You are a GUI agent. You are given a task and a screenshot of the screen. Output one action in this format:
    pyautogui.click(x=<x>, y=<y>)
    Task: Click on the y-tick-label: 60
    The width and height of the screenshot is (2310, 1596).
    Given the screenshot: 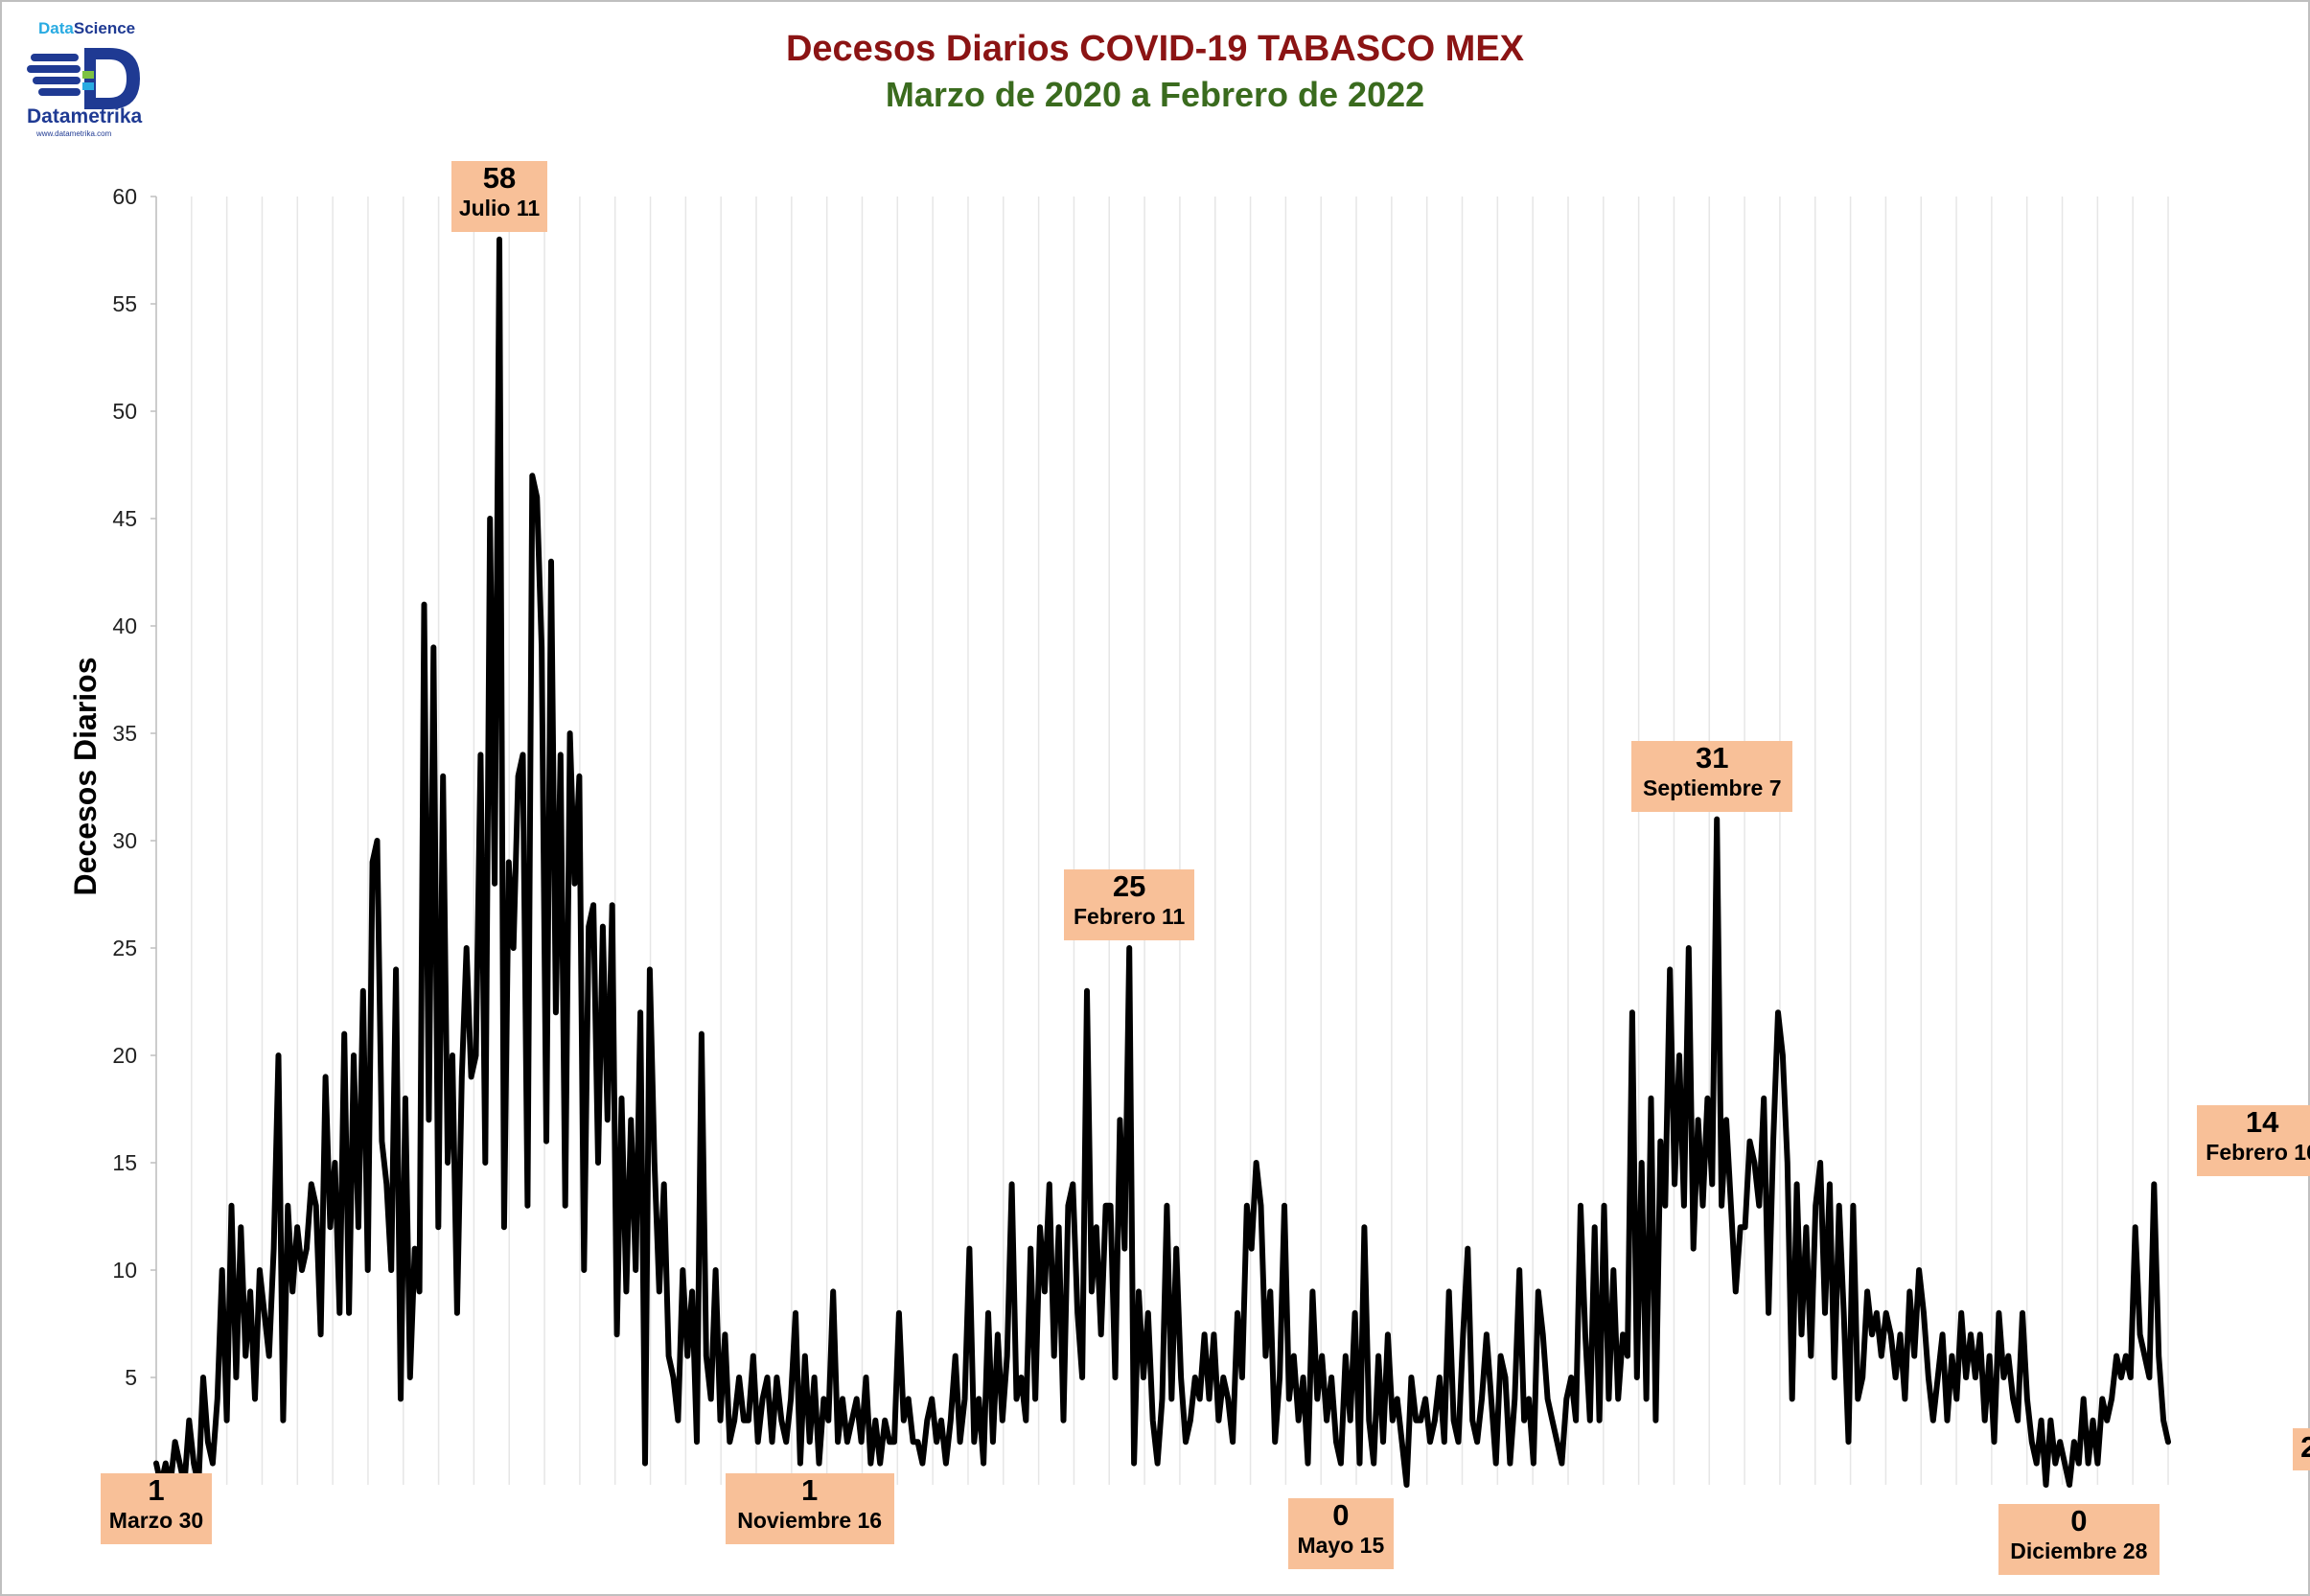 What is the action you would take?
    pyautogui.click(x=125, y=196)
    